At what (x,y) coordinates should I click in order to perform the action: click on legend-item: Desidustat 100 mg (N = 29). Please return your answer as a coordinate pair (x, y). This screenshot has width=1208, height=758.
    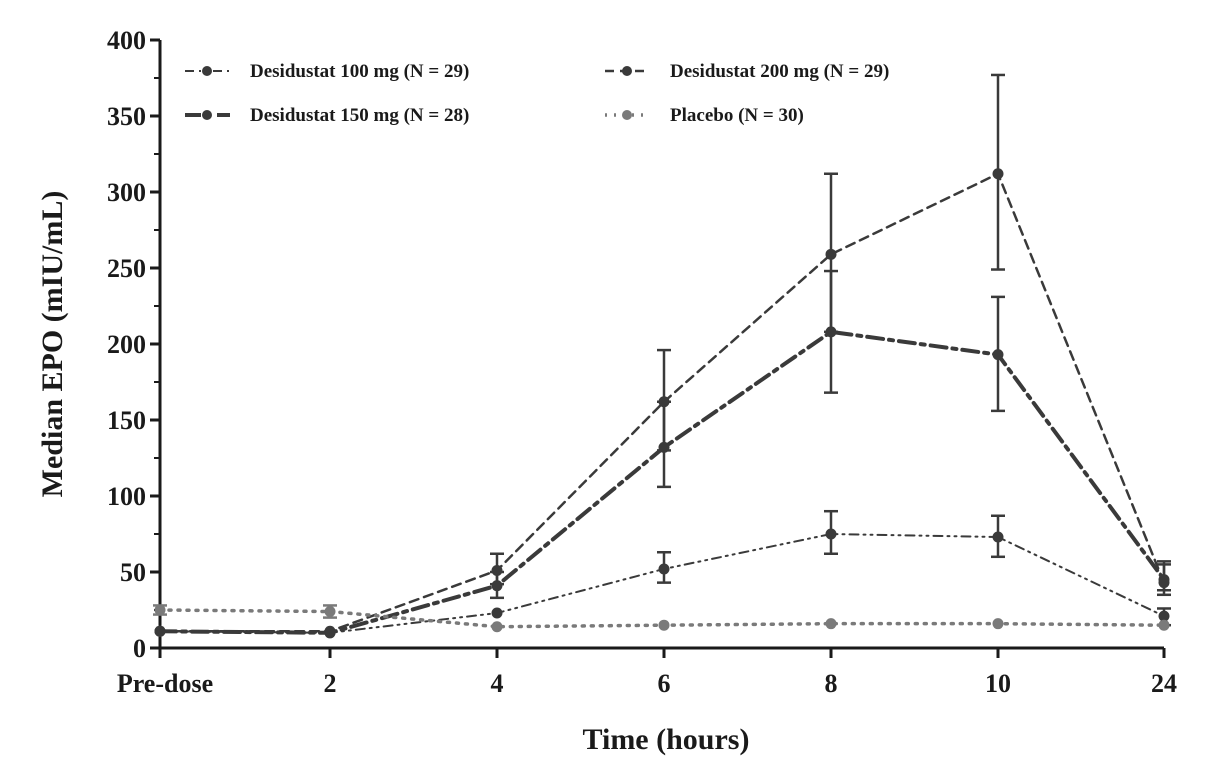
    Looking at the image, I should click on (327, 71).